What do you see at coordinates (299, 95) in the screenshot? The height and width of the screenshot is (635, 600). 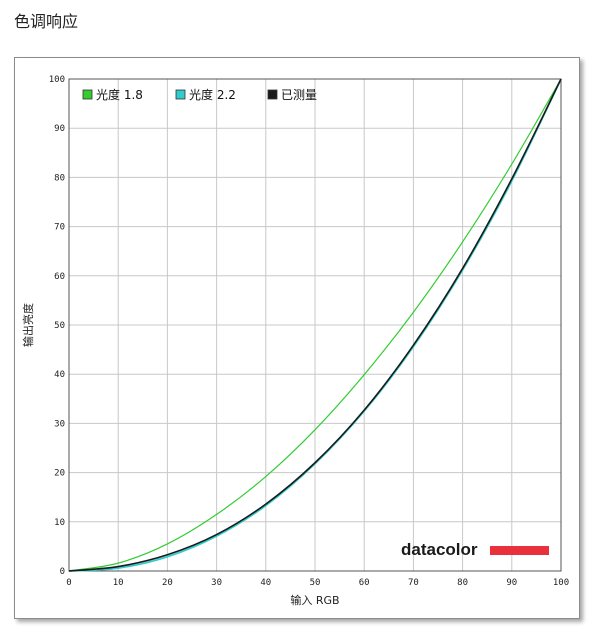 I see `legend-label: 已测量` at bounding box center [299, 95].